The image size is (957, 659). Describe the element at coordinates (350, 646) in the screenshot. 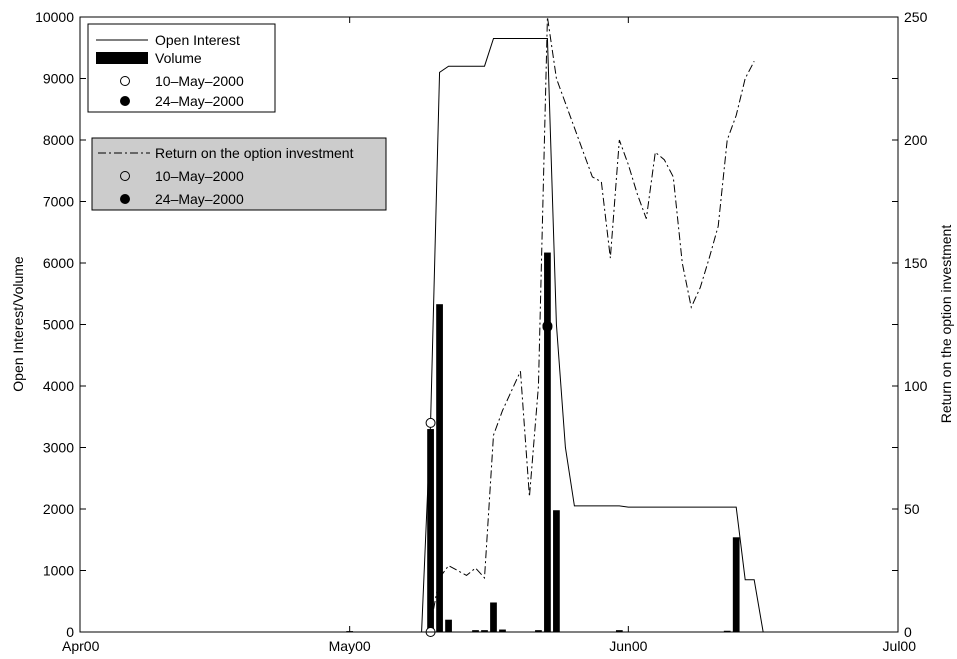

I see `x-tick-label: May00` at that location.